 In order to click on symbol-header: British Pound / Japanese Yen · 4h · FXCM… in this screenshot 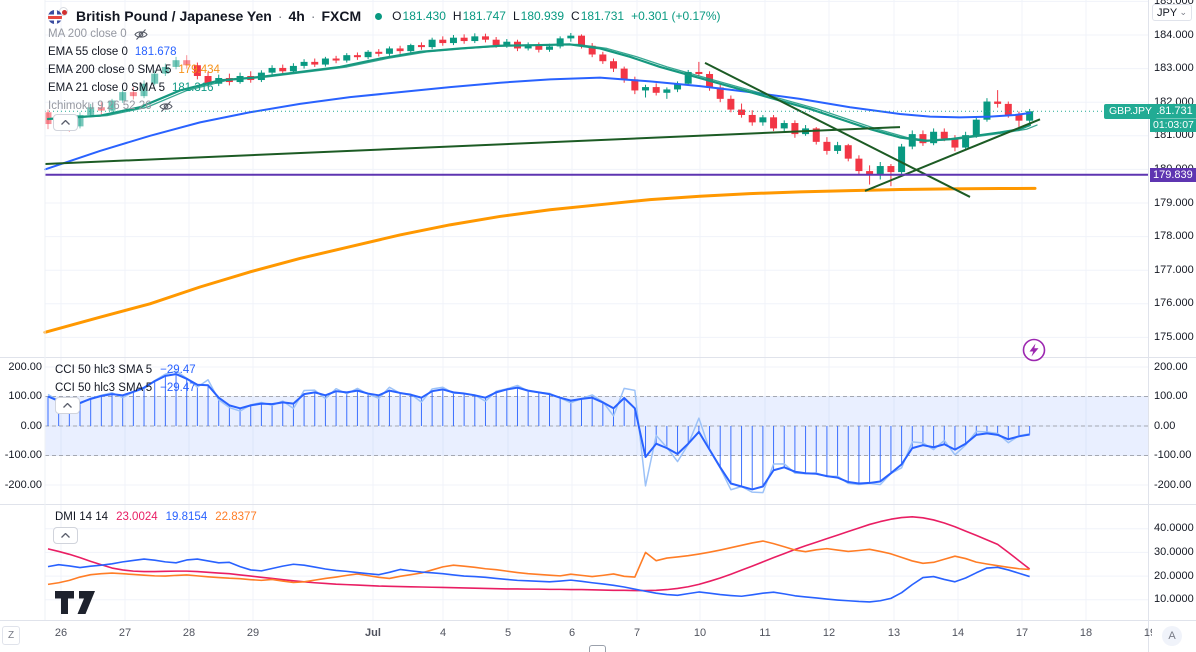, I will do `click(384, 16)`.